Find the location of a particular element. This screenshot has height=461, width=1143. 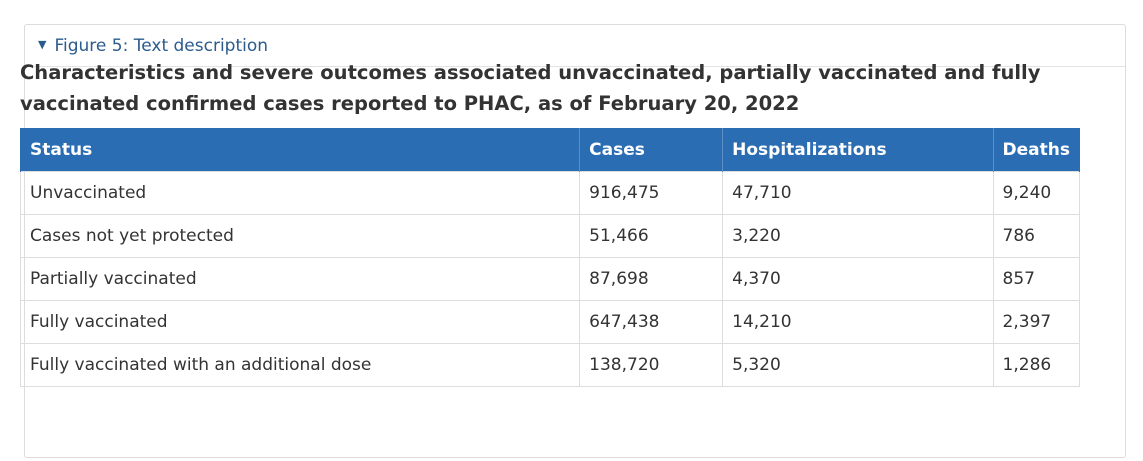

cell-cases: 138,720 is located at coordinates (651, 365).